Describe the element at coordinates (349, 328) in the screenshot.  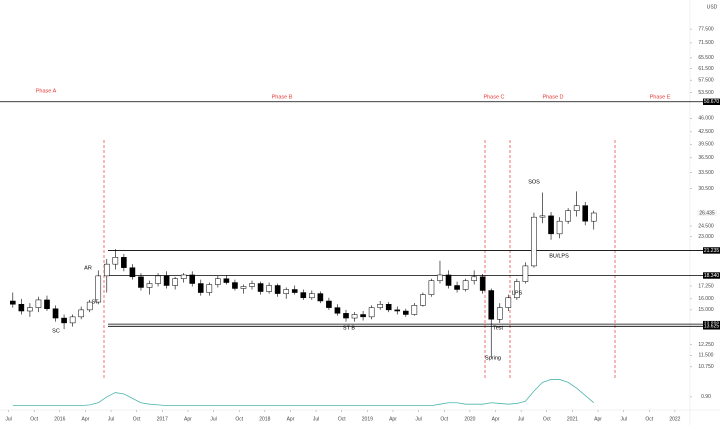
I see `annotation: ST B` at that location.